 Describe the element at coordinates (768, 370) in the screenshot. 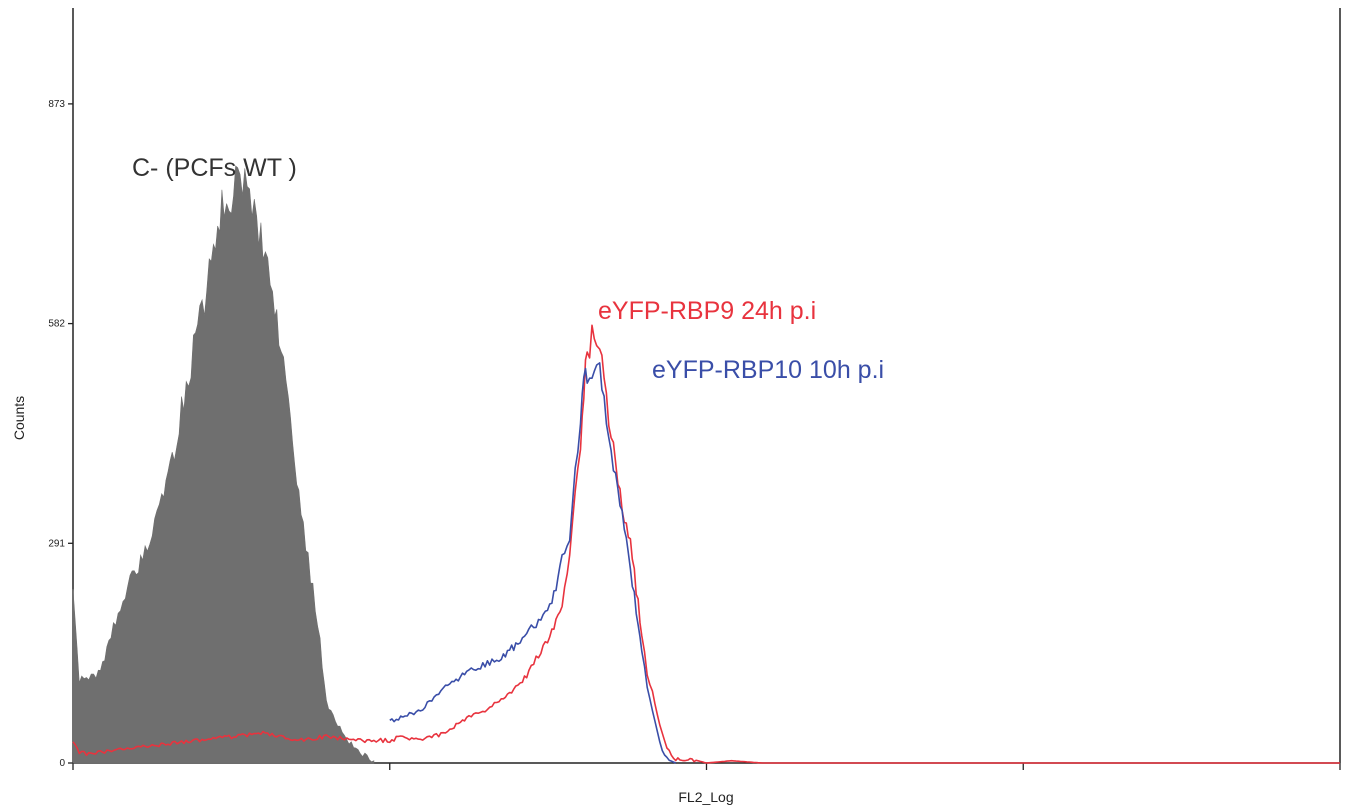

I see `series-label-rbp10: eYFP-RBP10 10h p.i` at that location.